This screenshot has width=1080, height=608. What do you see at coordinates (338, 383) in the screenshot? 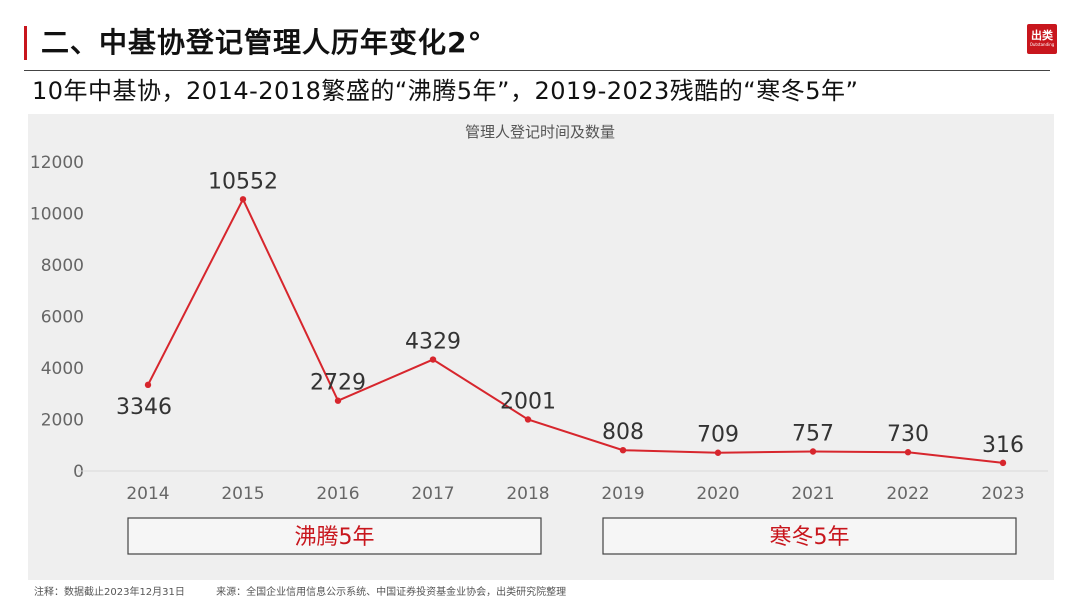
I see `data-label: 2729` at bounding box center [338, 383].